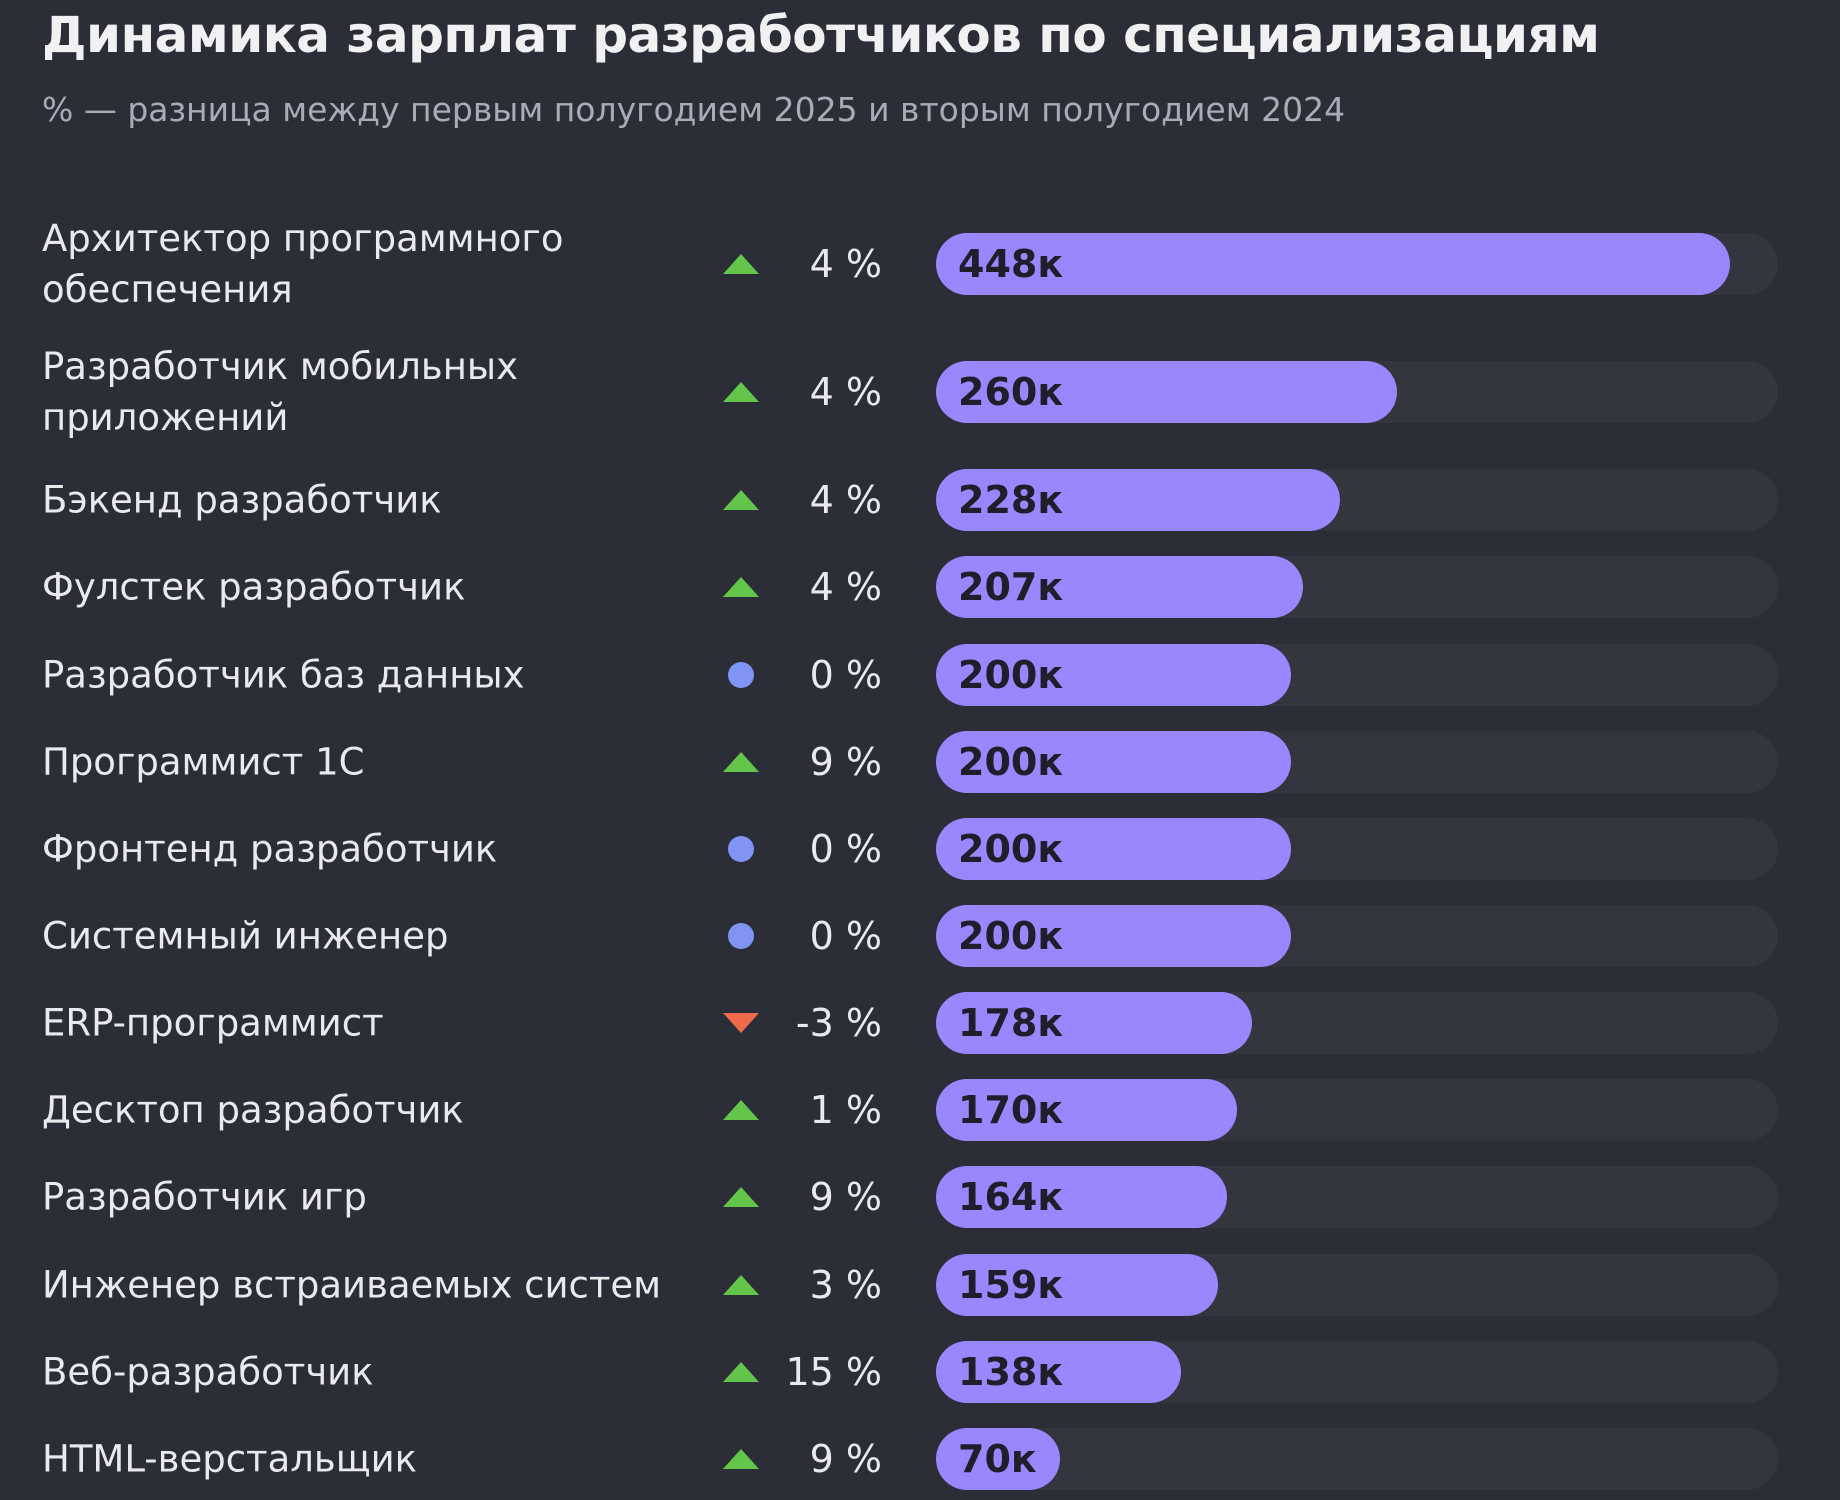  I want to click on bar-track: 70к, so click(1357, 1459).